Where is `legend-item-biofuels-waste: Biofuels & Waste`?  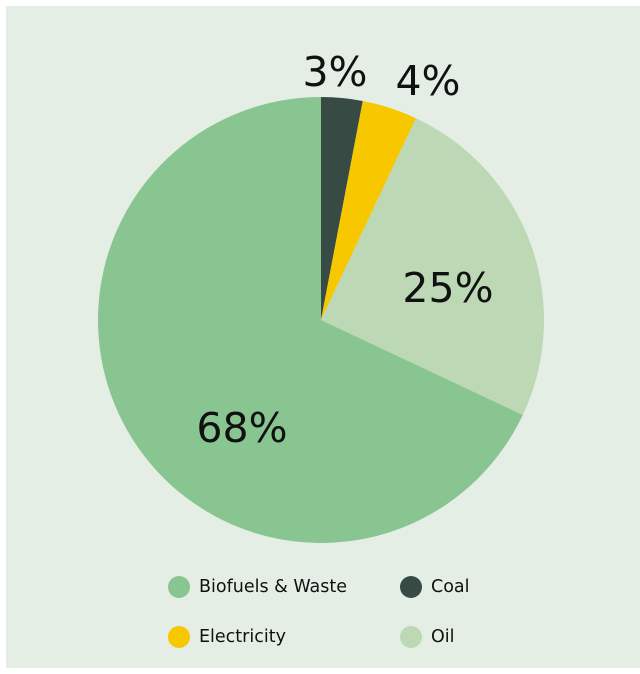 legend-item-biofuels-waste: Biofuels & Waste is located at coordinates (284, 587).